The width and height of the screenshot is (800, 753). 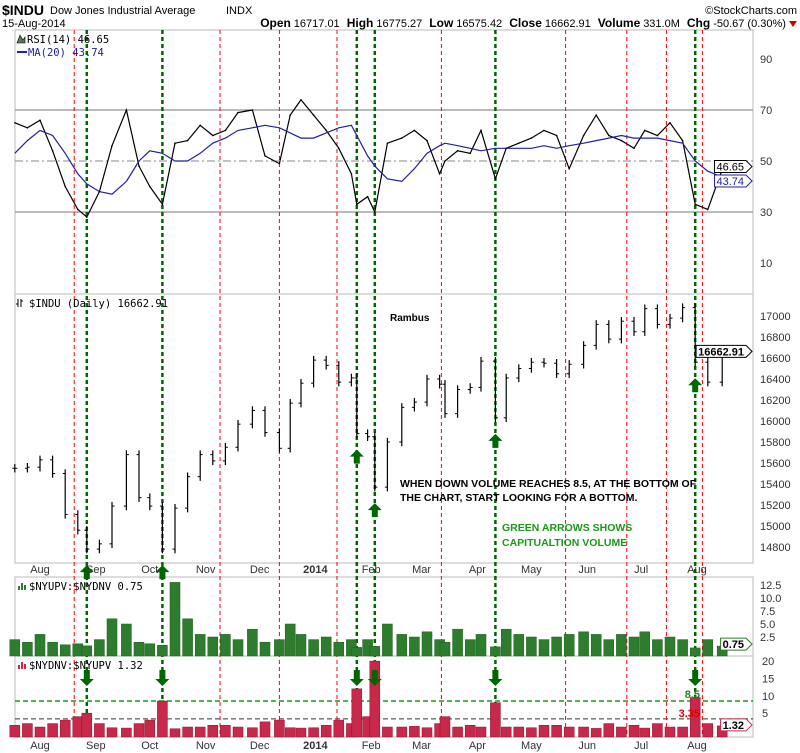 What do you see at coordinates (736, 644) in the screenshot?
I see `up-volume-value-tag-box` at bounding box center [736, 644].